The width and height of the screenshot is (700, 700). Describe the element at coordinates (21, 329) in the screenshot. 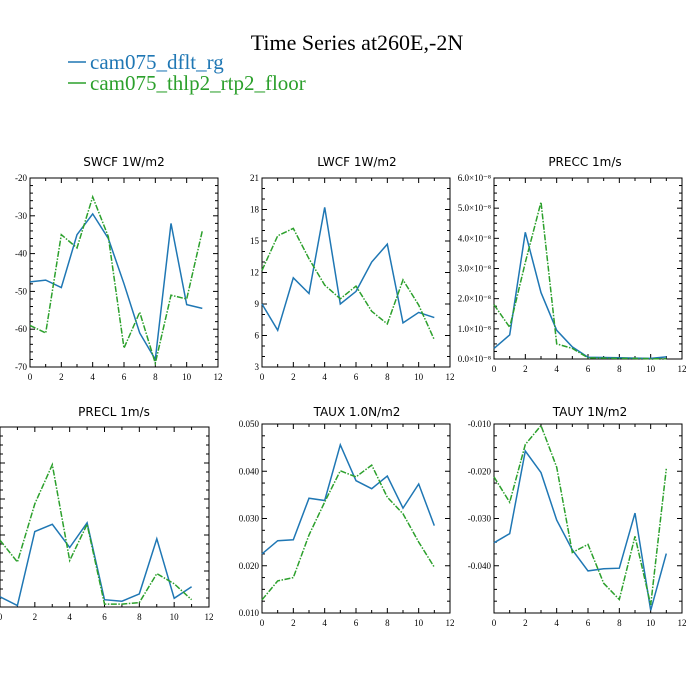

I see `y-tick-label: -60` at that location.